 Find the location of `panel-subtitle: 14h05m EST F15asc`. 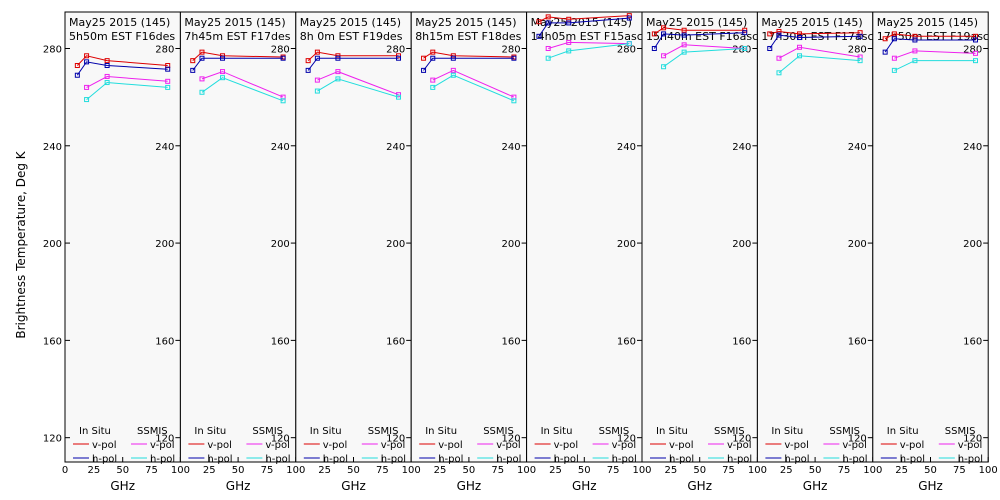

panel-subtitle: 14h05m EST F15asc is located at coordinates (587, 36).